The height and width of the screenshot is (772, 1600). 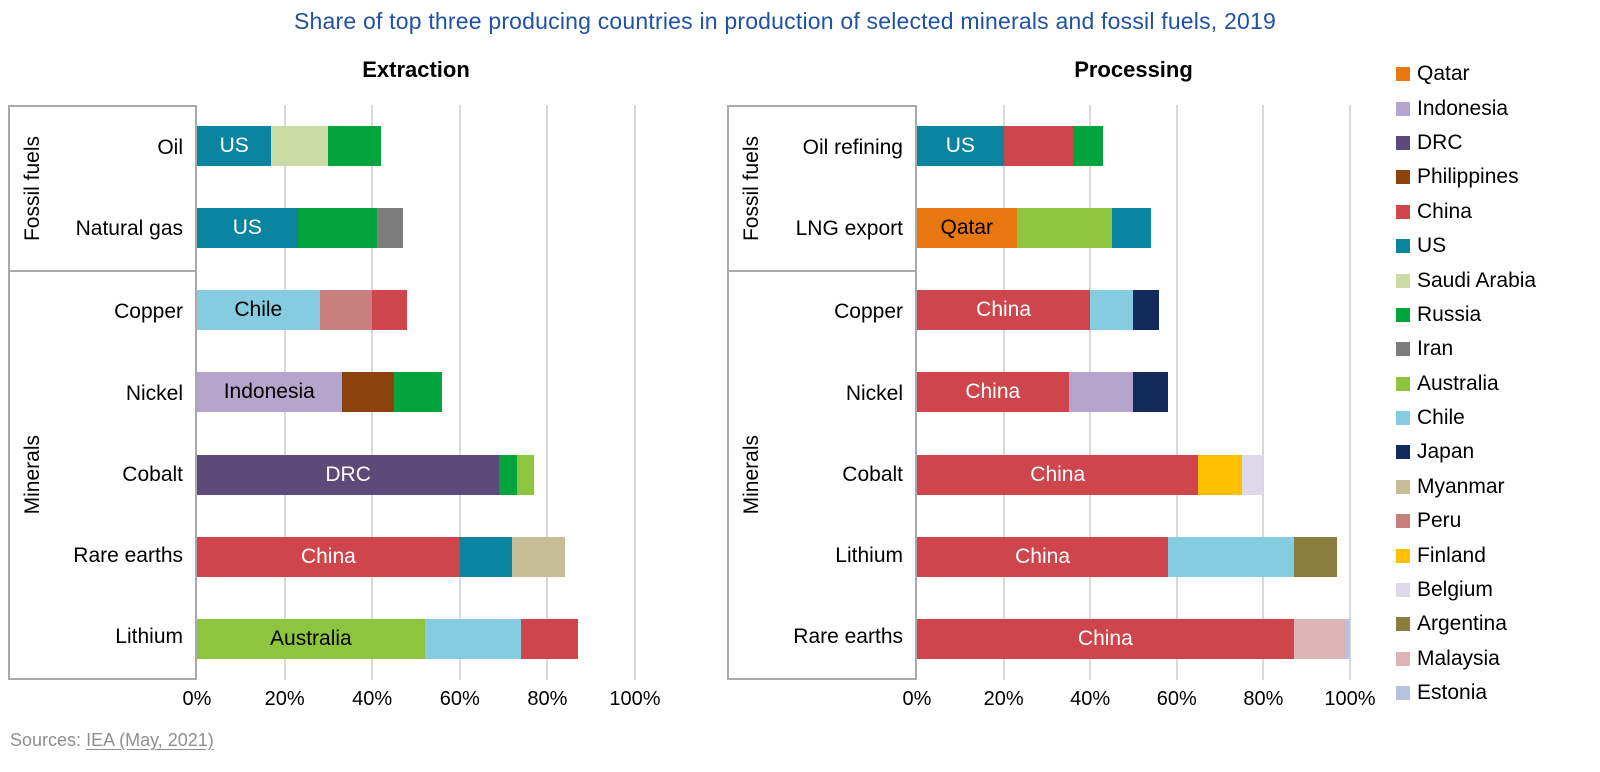 What do you see at coordinates (848, 637) in the screenshot?
I see `row-label: Rare earths` at bounding box center [848, 637].